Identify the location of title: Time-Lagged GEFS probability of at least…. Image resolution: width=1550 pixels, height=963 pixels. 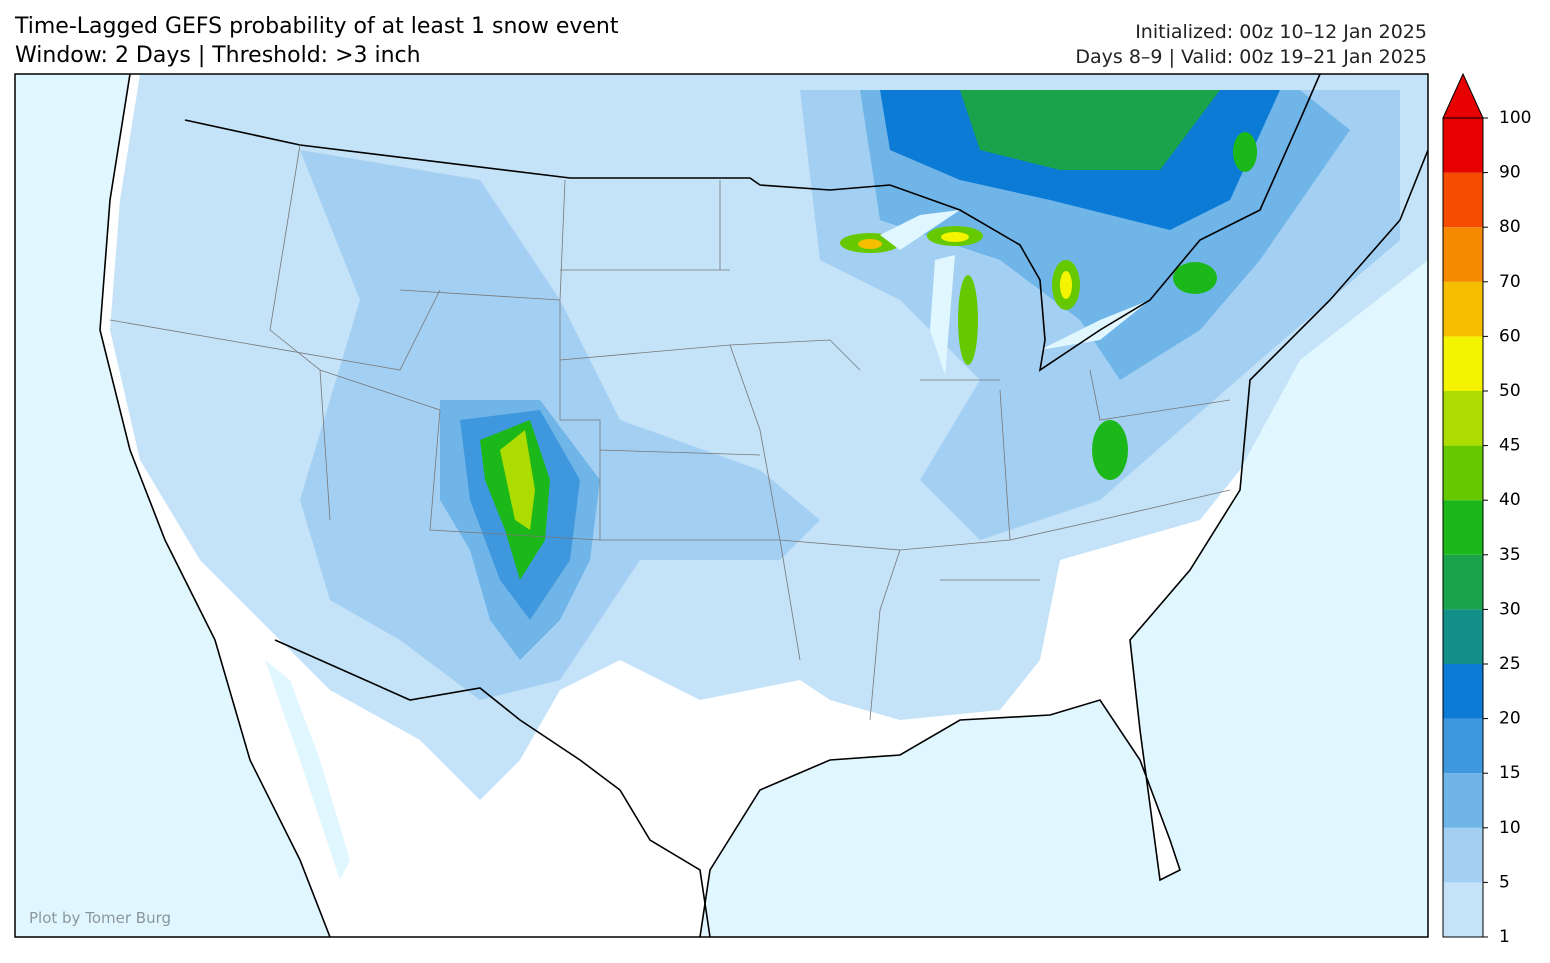
(316, 26).